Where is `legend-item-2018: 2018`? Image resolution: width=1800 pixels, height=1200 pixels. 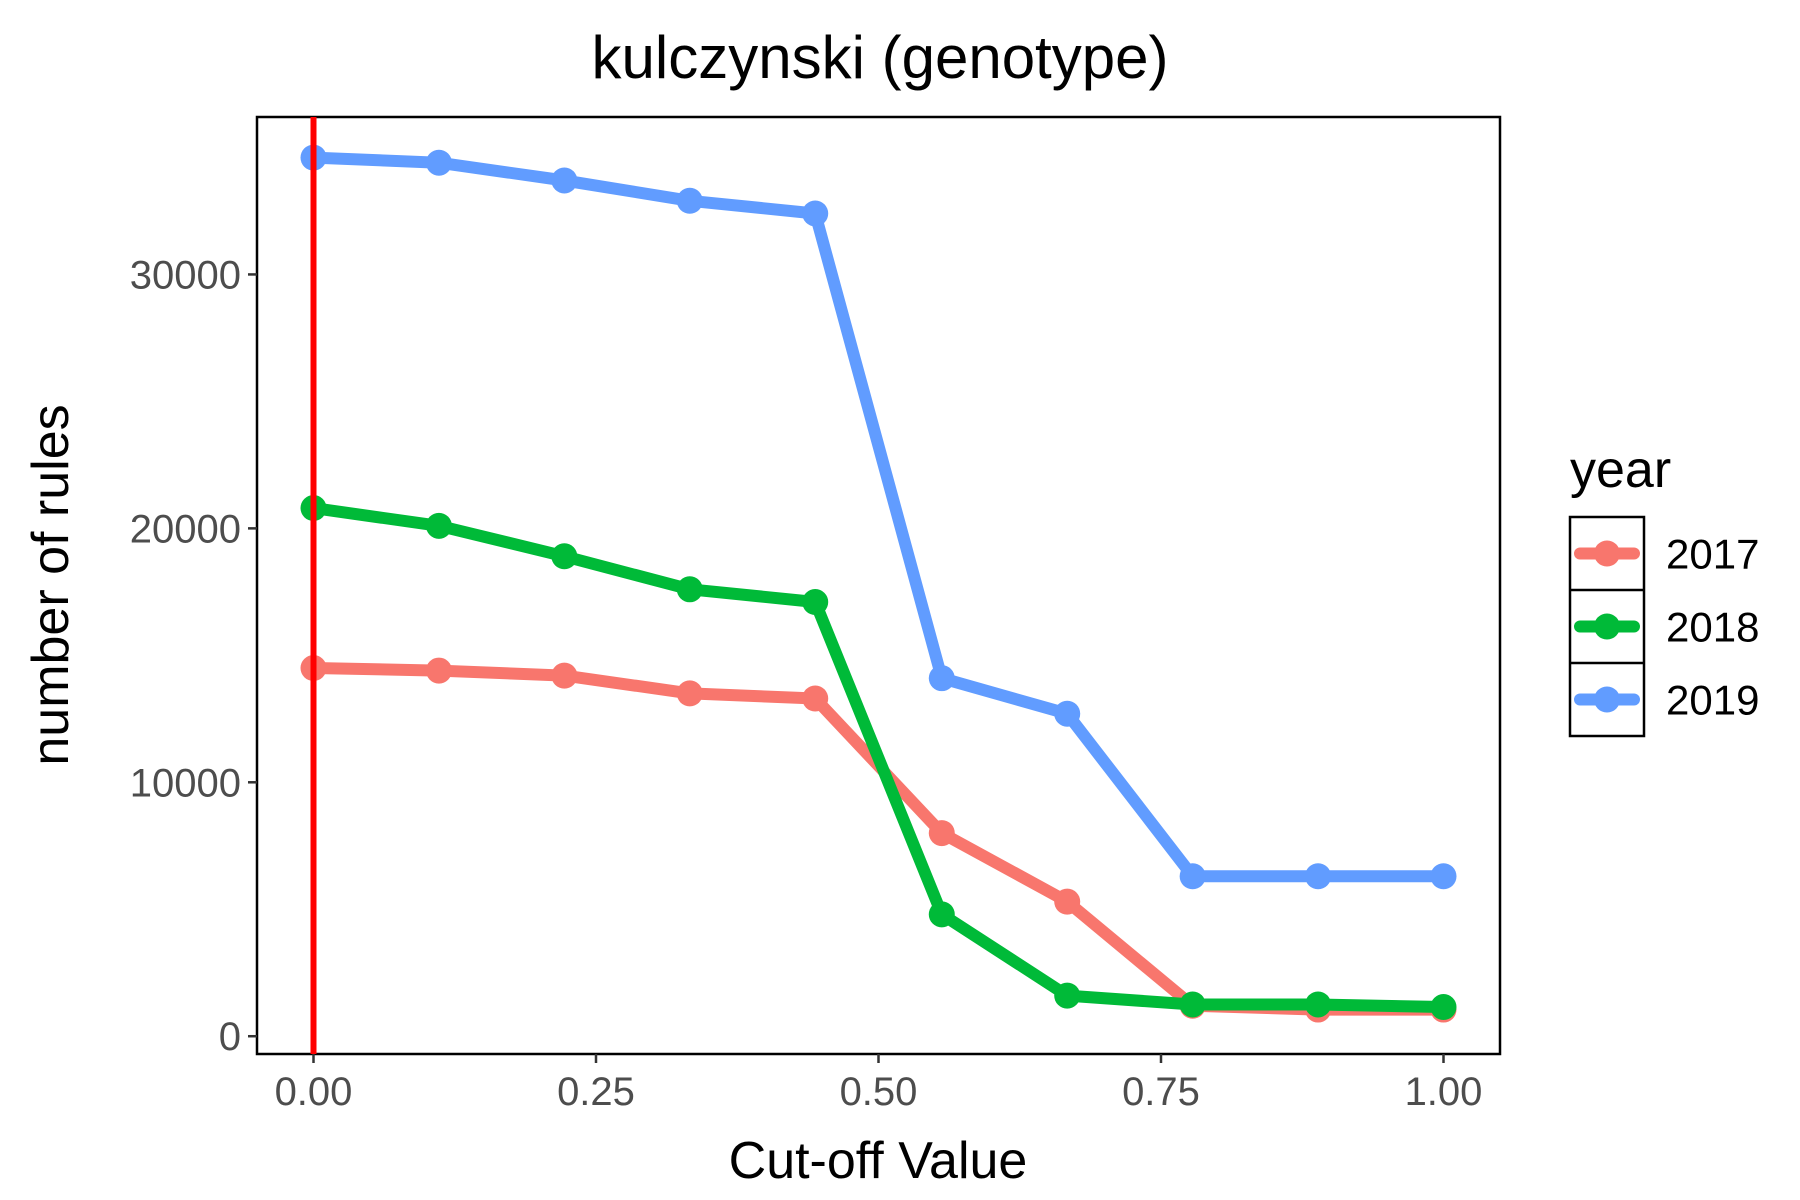
legend-item-2018: 2018 is located at coordinates (1664, 619).